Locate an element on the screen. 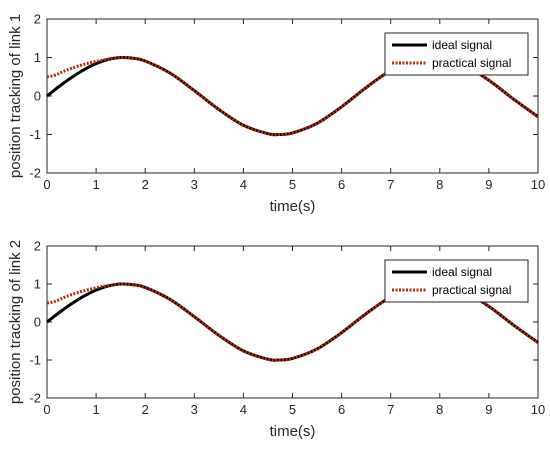 The height and width of the screenshot is (451, 550). y-axis-label: position tracking of link 2 is located at coordinates (15, 322).